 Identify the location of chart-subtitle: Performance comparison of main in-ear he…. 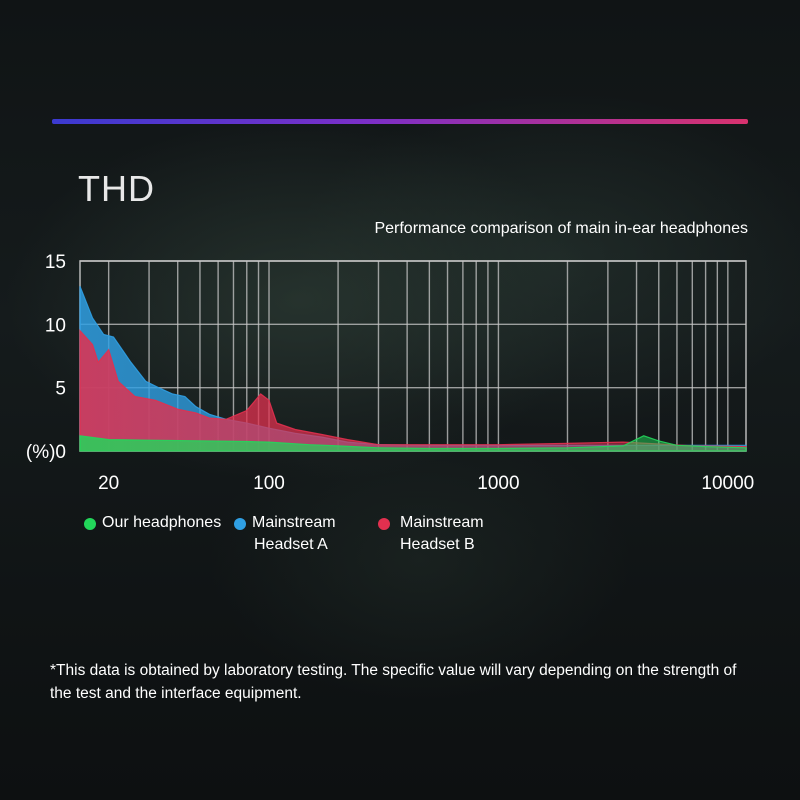
(561, 228).